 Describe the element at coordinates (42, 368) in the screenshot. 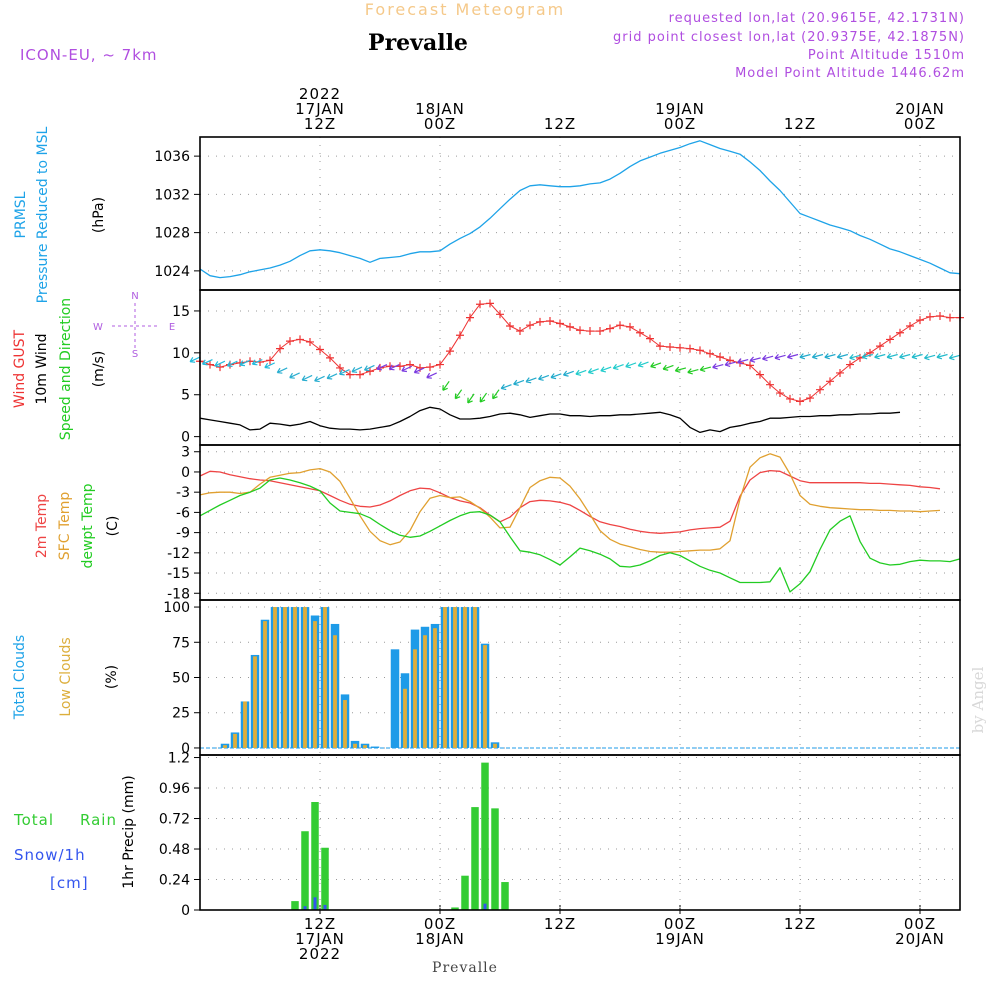

I see `wind-label-10m: 10m Wind` at that location.